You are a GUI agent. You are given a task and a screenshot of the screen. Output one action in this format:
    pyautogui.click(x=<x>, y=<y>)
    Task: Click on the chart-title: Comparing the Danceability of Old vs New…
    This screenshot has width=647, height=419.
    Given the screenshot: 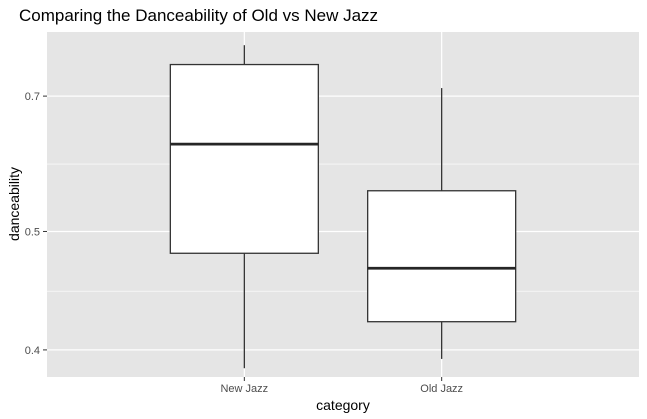 What is the action you would take?
    pyautogui.click(x=198, y=15)
    